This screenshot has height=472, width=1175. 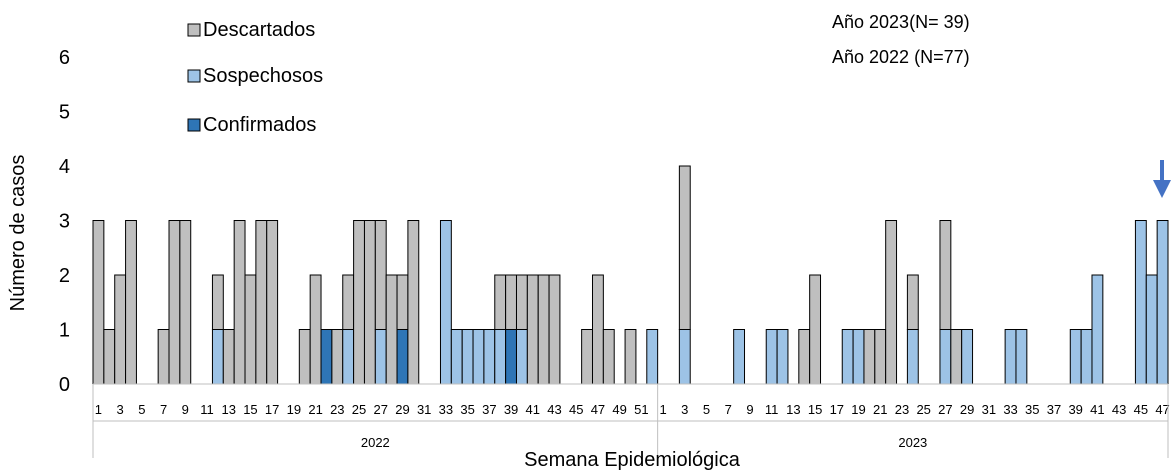 I want to click on x-tick-label: 27, so click(x=381, y=409).